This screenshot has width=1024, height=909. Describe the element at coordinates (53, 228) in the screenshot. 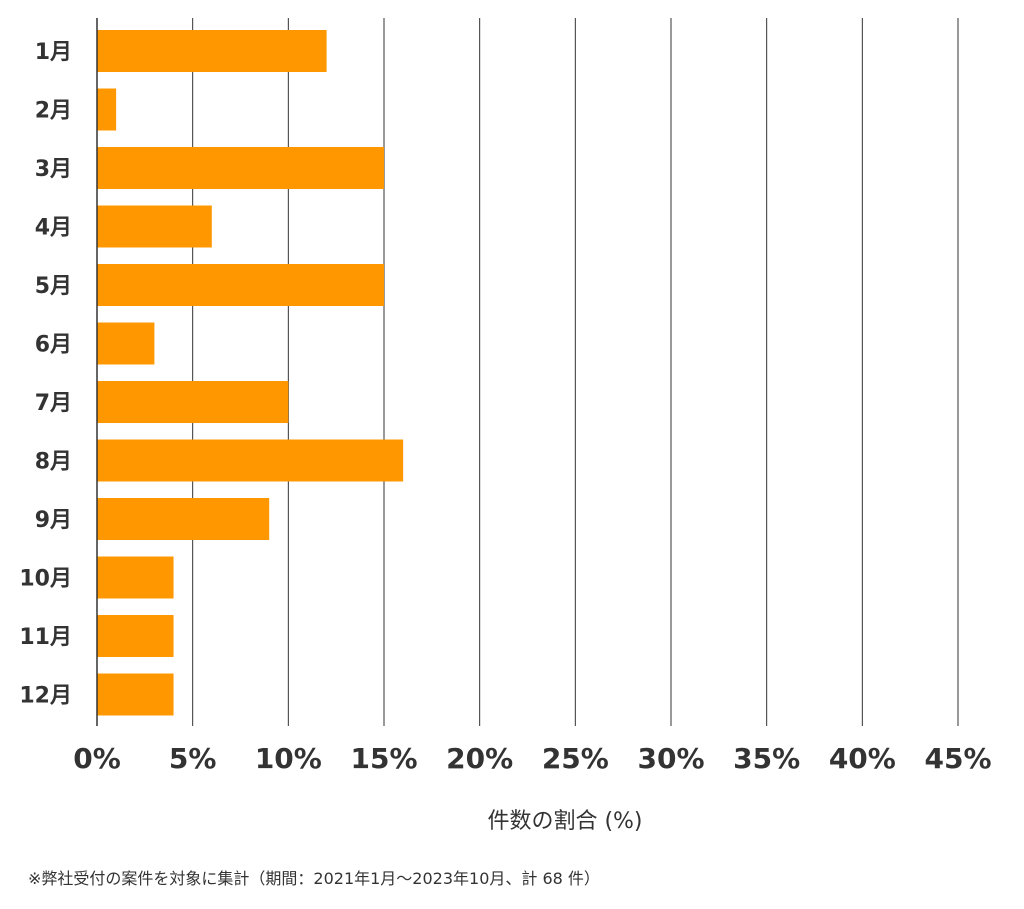

I see `category-label: 4月` at that location.